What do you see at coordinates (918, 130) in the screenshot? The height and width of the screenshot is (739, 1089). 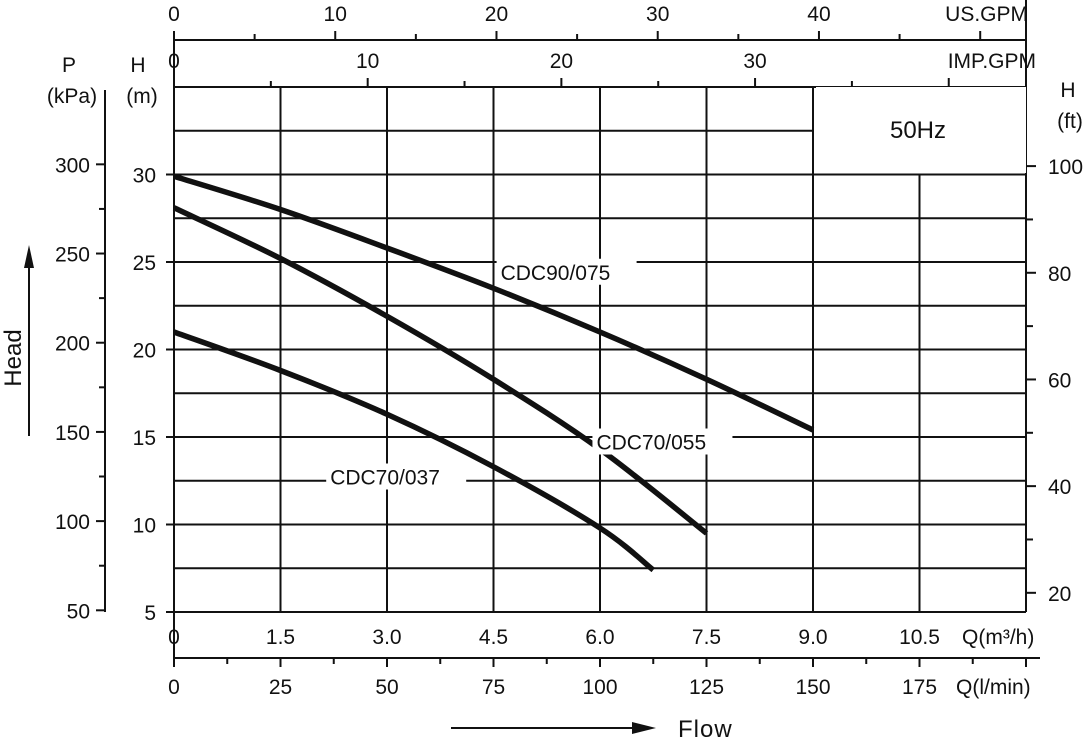 I see `frequency-label: 50Hz` at bounding box center [918, 130].